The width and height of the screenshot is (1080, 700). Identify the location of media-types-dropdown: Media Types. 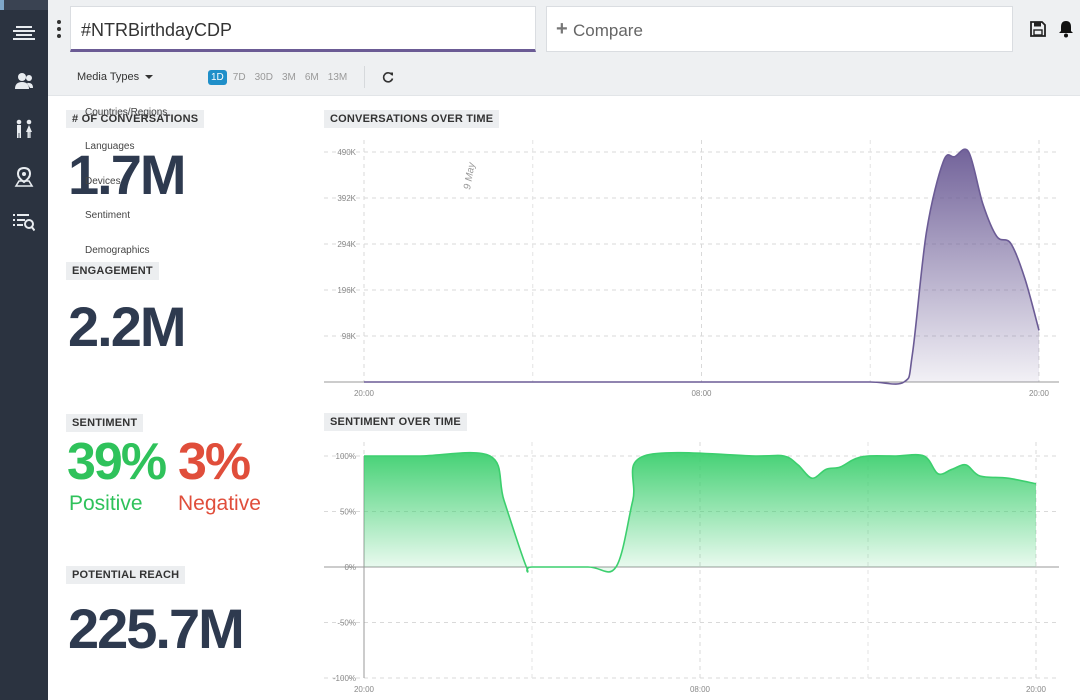
(115, 77).